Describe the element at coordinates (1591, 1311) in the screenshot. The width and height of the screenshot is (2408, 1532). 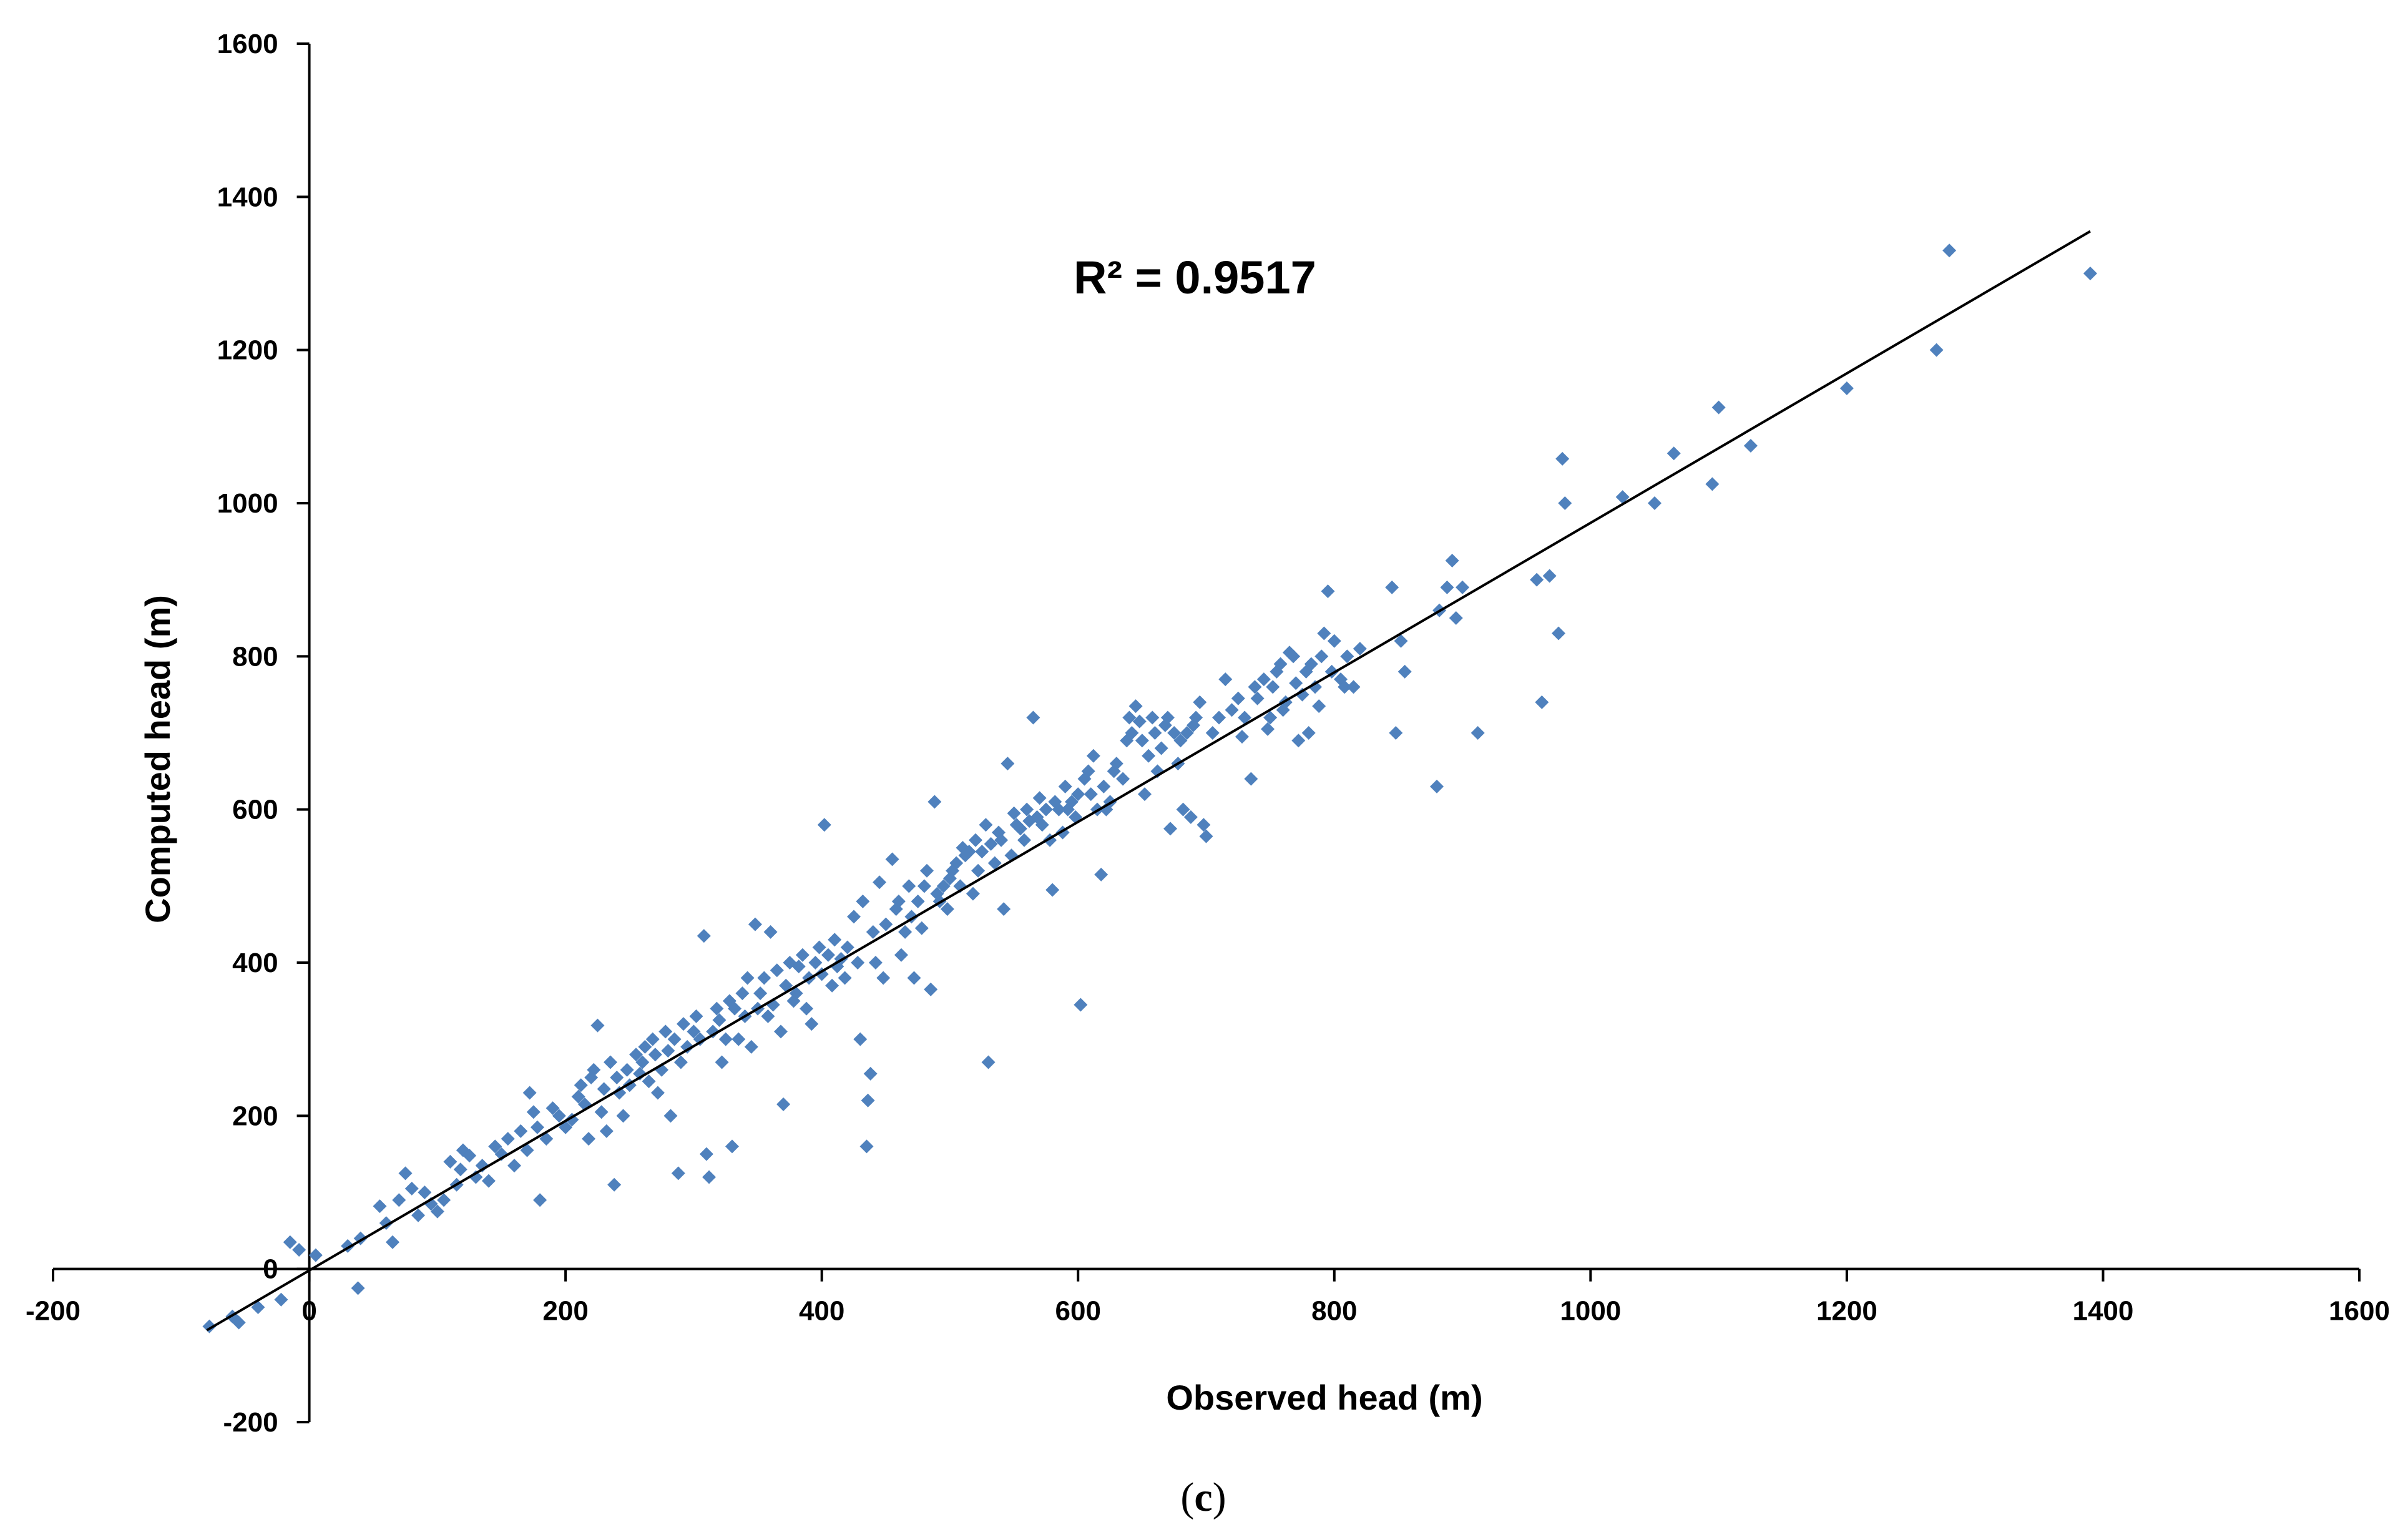
I see `x-tick-label: 1000` at that location.